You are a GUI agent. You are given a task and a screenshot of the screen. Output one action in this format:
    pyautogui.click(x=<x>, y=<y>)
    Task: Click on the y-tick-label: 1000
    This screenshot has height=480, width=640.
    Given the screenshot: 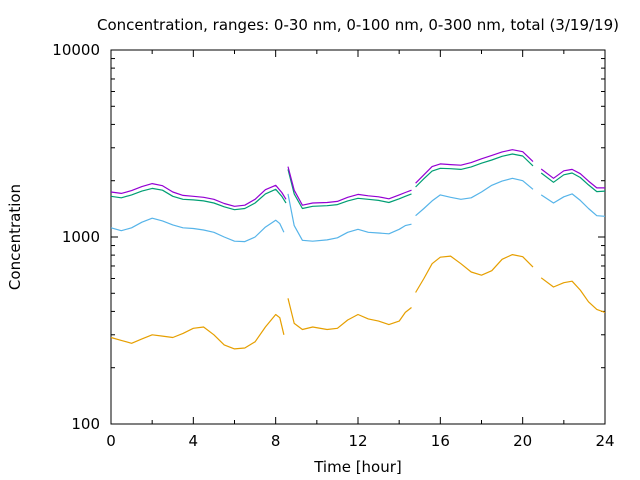 What is the action you would take?
    pyautogui.click(x=81, y=237)
    